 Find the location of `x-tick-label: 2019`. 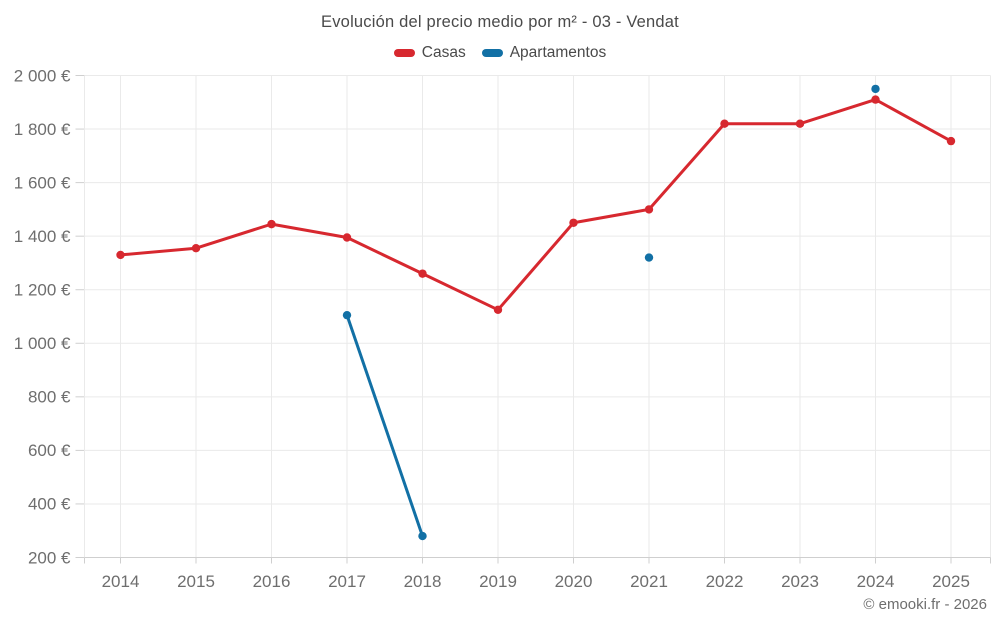

x-tick-label: 2019 is located at coordinates (498, 581).